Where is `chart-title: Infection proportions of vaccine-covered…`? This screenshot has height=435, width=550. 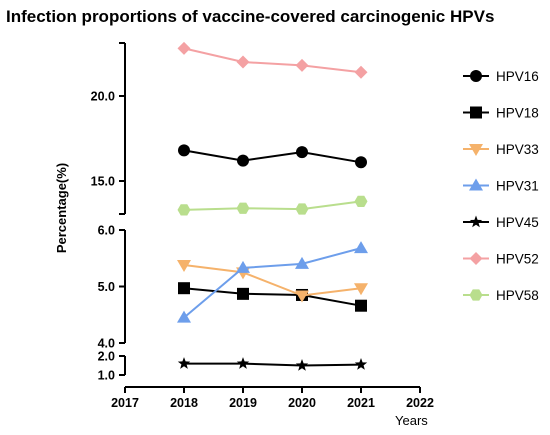
chart-title: Infection proportions of vaccine-covered… is located at coordinates (250, 16).